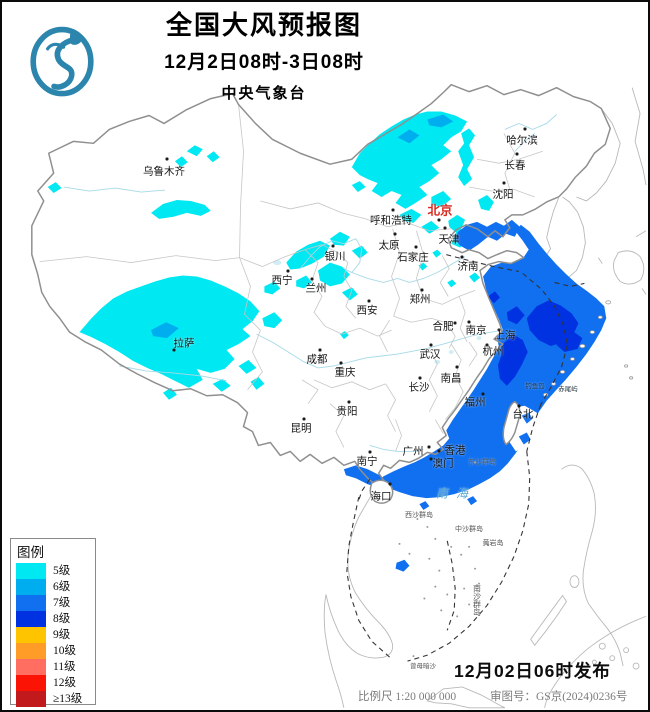  I want to click on legend-item: 11级, so click(55, 667).